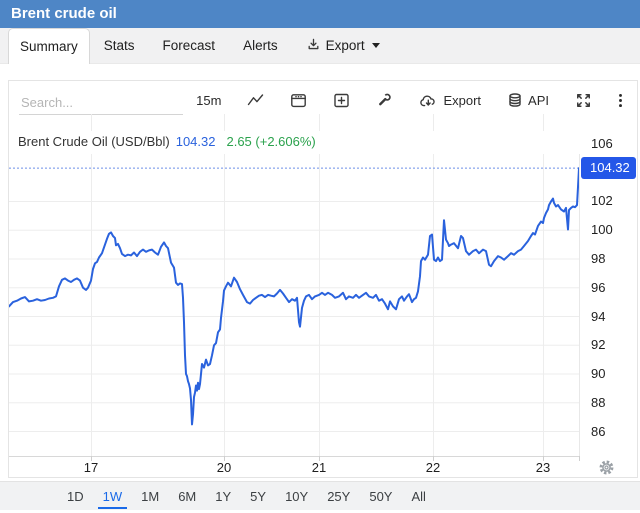 The image size is (640, 513). What do you see at coordinates (64, 13) in the screenshot?
I see `page-title: Brent crude oil` at bounding box center [64, 13].